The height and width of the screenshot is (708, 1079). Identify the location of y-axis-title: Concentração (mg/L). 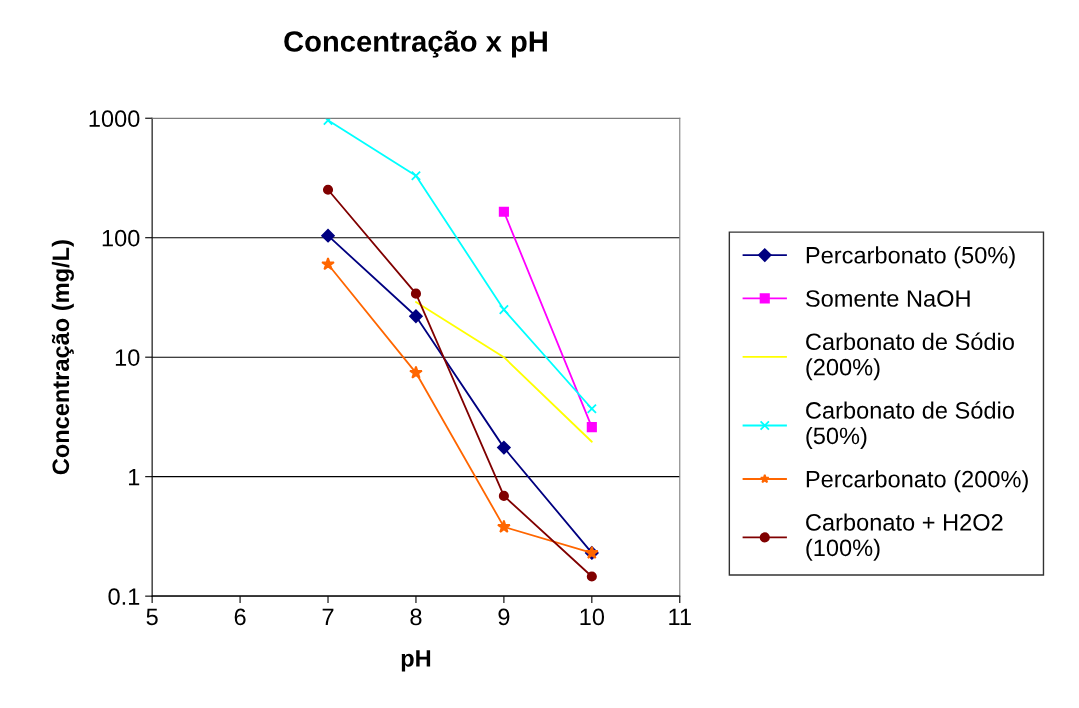
(62, 357).